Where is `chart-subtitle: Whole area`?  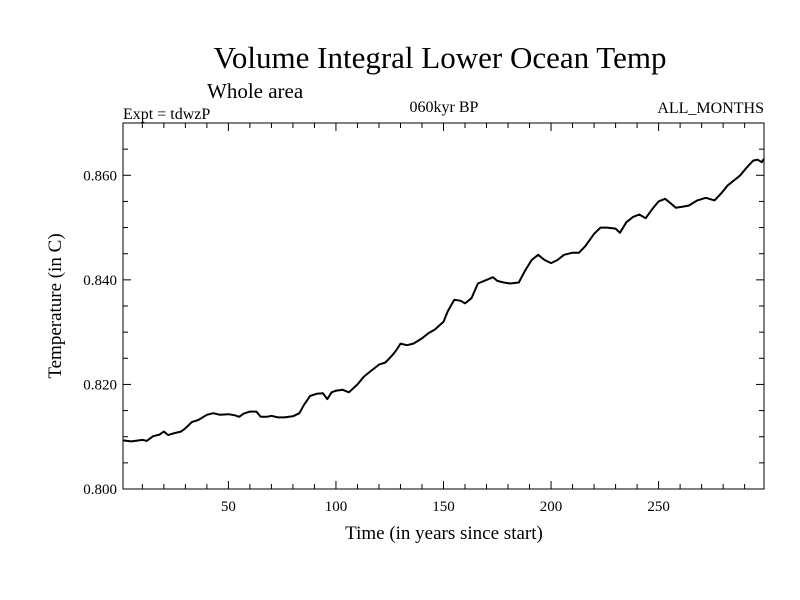
chart-subtitle: Whole area is located at coordinates (255, 91).